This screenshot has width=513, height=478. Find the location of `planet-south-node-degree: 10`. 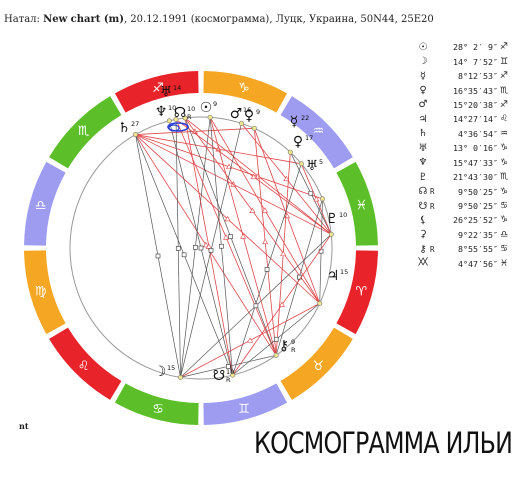

planet-south-node-degree: 10 is located at coordinates (230, 372).